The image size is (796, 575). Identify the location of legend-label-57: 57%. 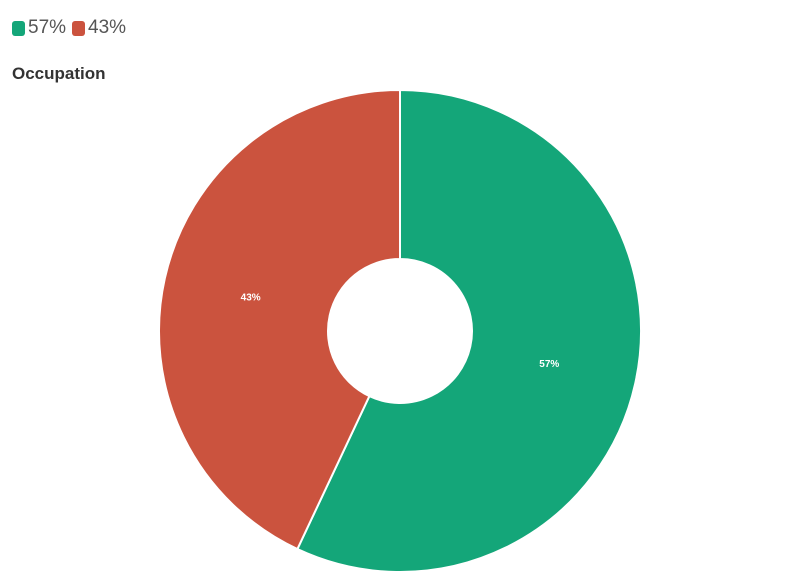
(47, 27).